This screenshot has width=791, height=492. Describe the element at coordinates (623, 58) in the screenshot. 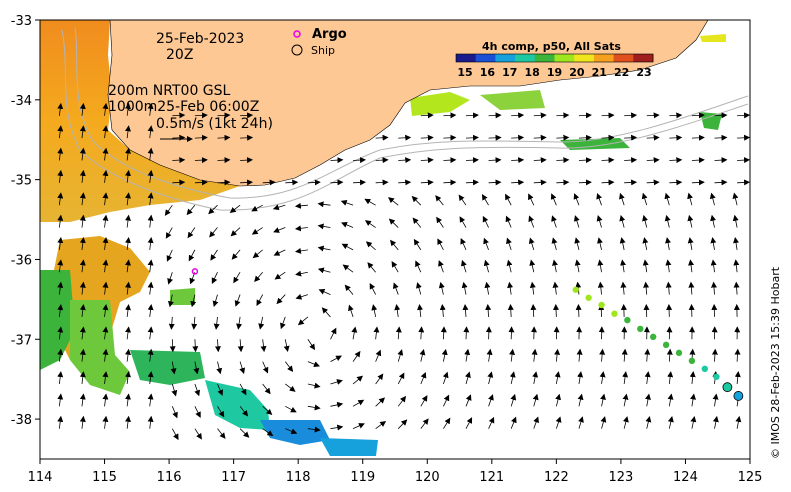

I see `colorbar-swatch` at that location.